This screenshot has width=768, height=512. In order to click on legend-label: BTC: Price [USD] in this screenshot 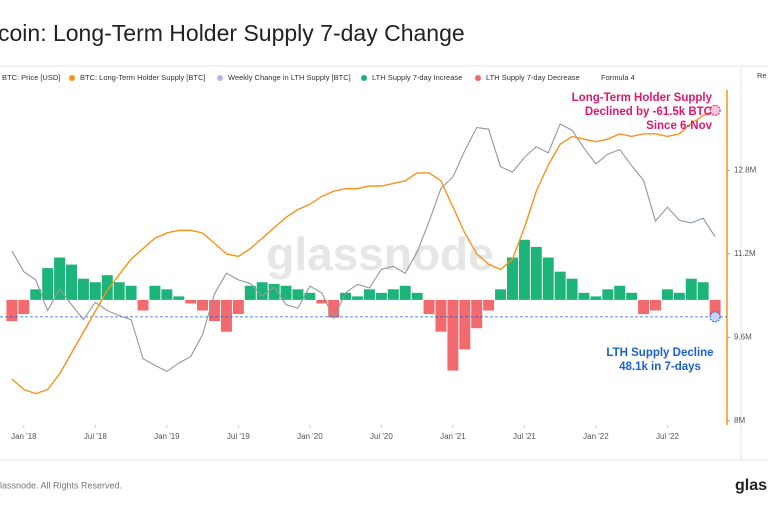, I will do `click(31, 77)`.